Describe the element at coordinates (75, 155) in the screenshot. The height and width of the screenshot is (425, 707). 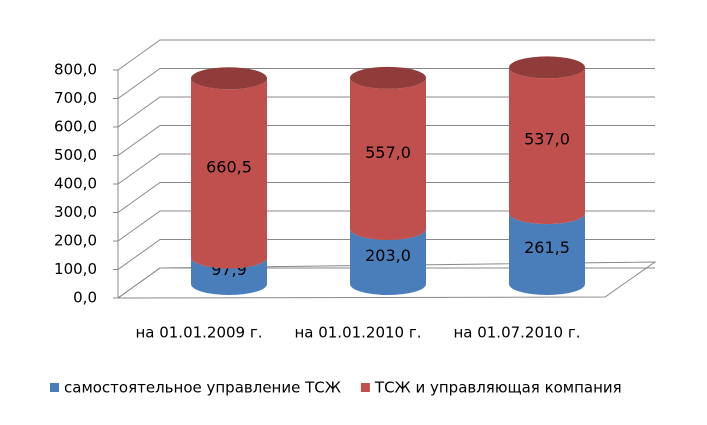
I see `y-tick-label: 500,0` at that location.